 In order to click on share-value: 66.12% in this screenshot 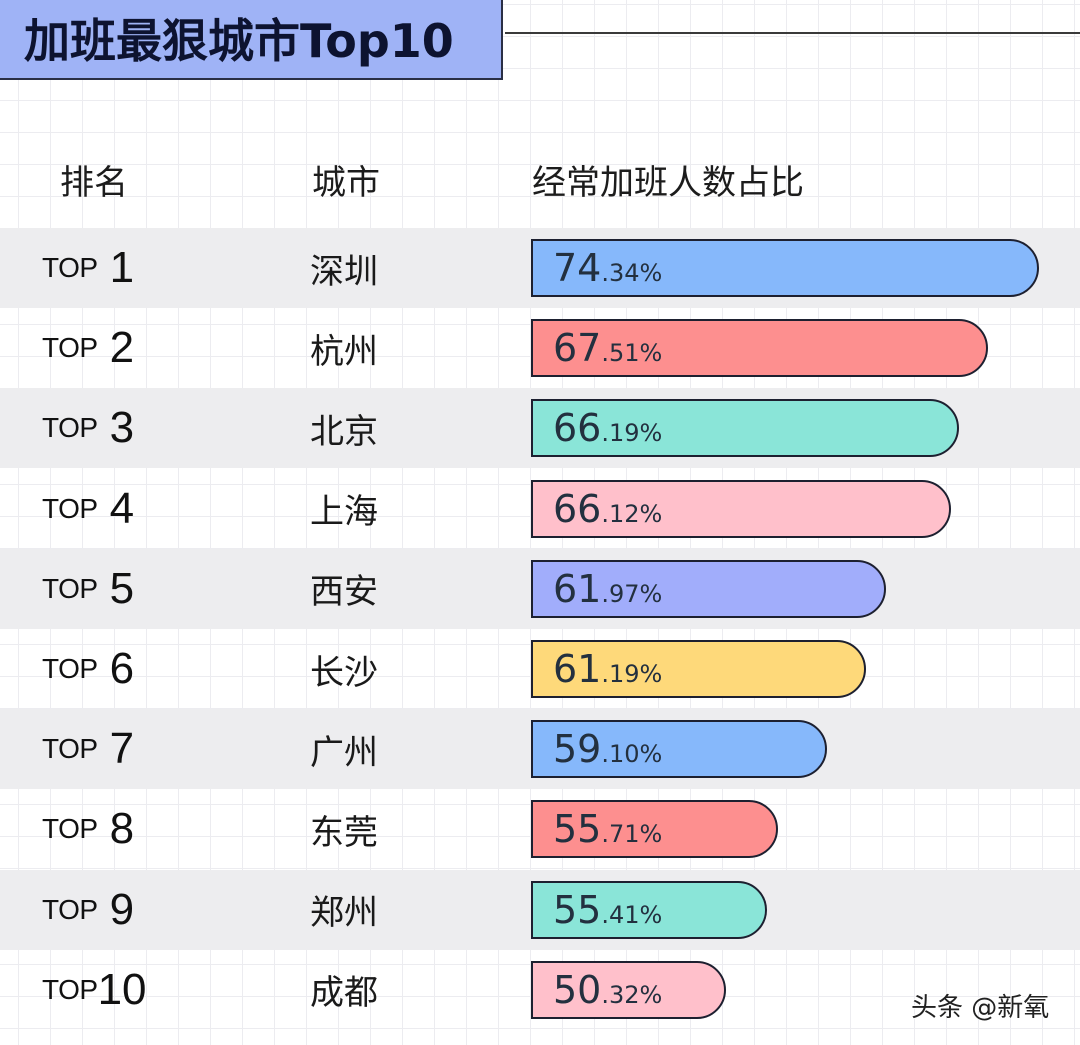, I will do `click(607, 509)`.